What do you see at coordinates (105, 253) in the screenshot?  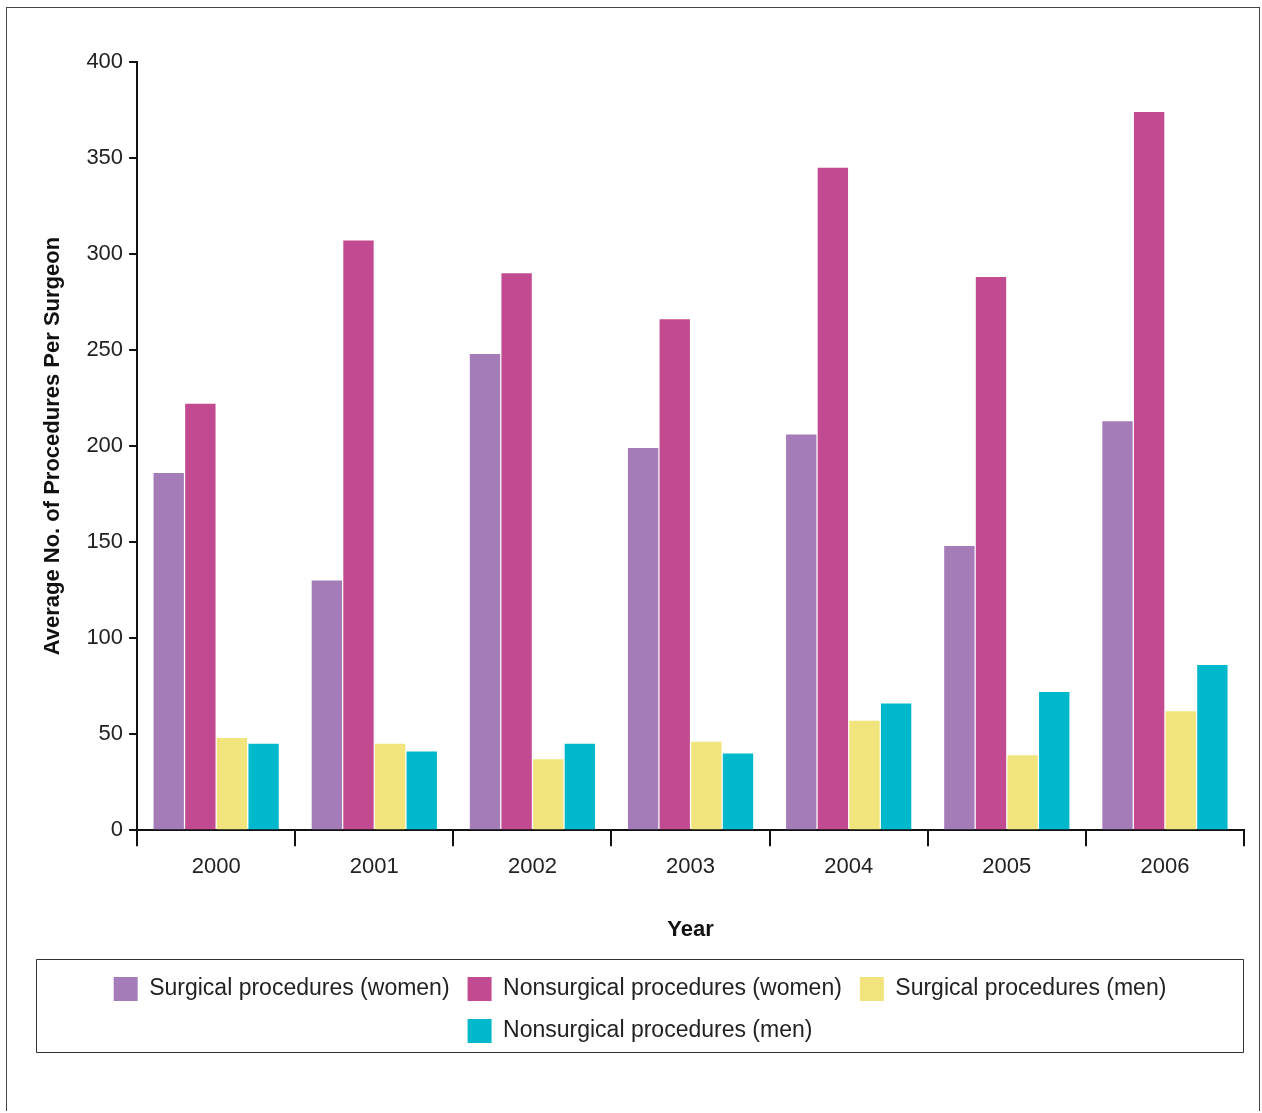 I see `y-tick-label: 300` at bounding box center [105, 253].